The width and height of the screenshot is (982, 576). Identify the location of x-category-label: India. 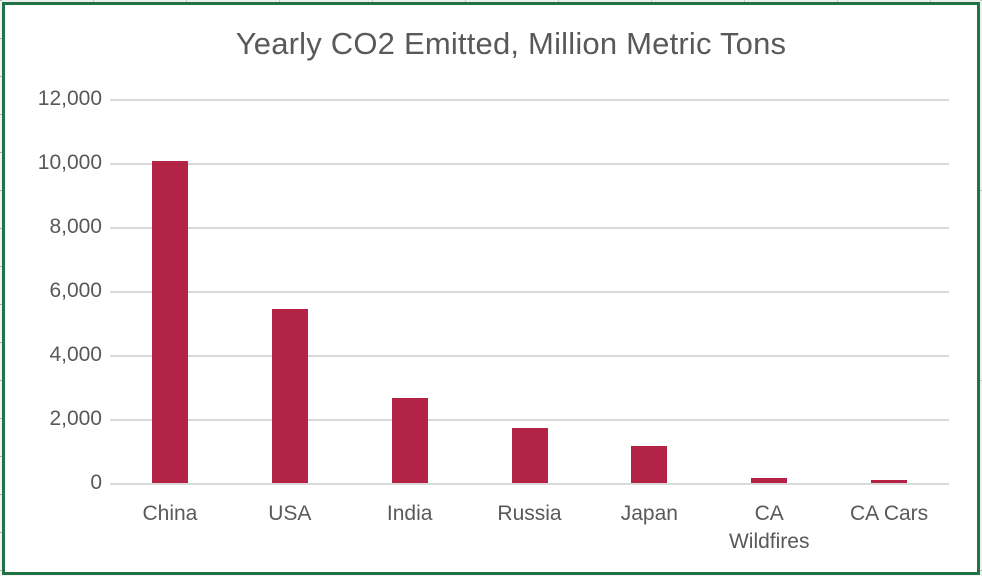
(409, 513).